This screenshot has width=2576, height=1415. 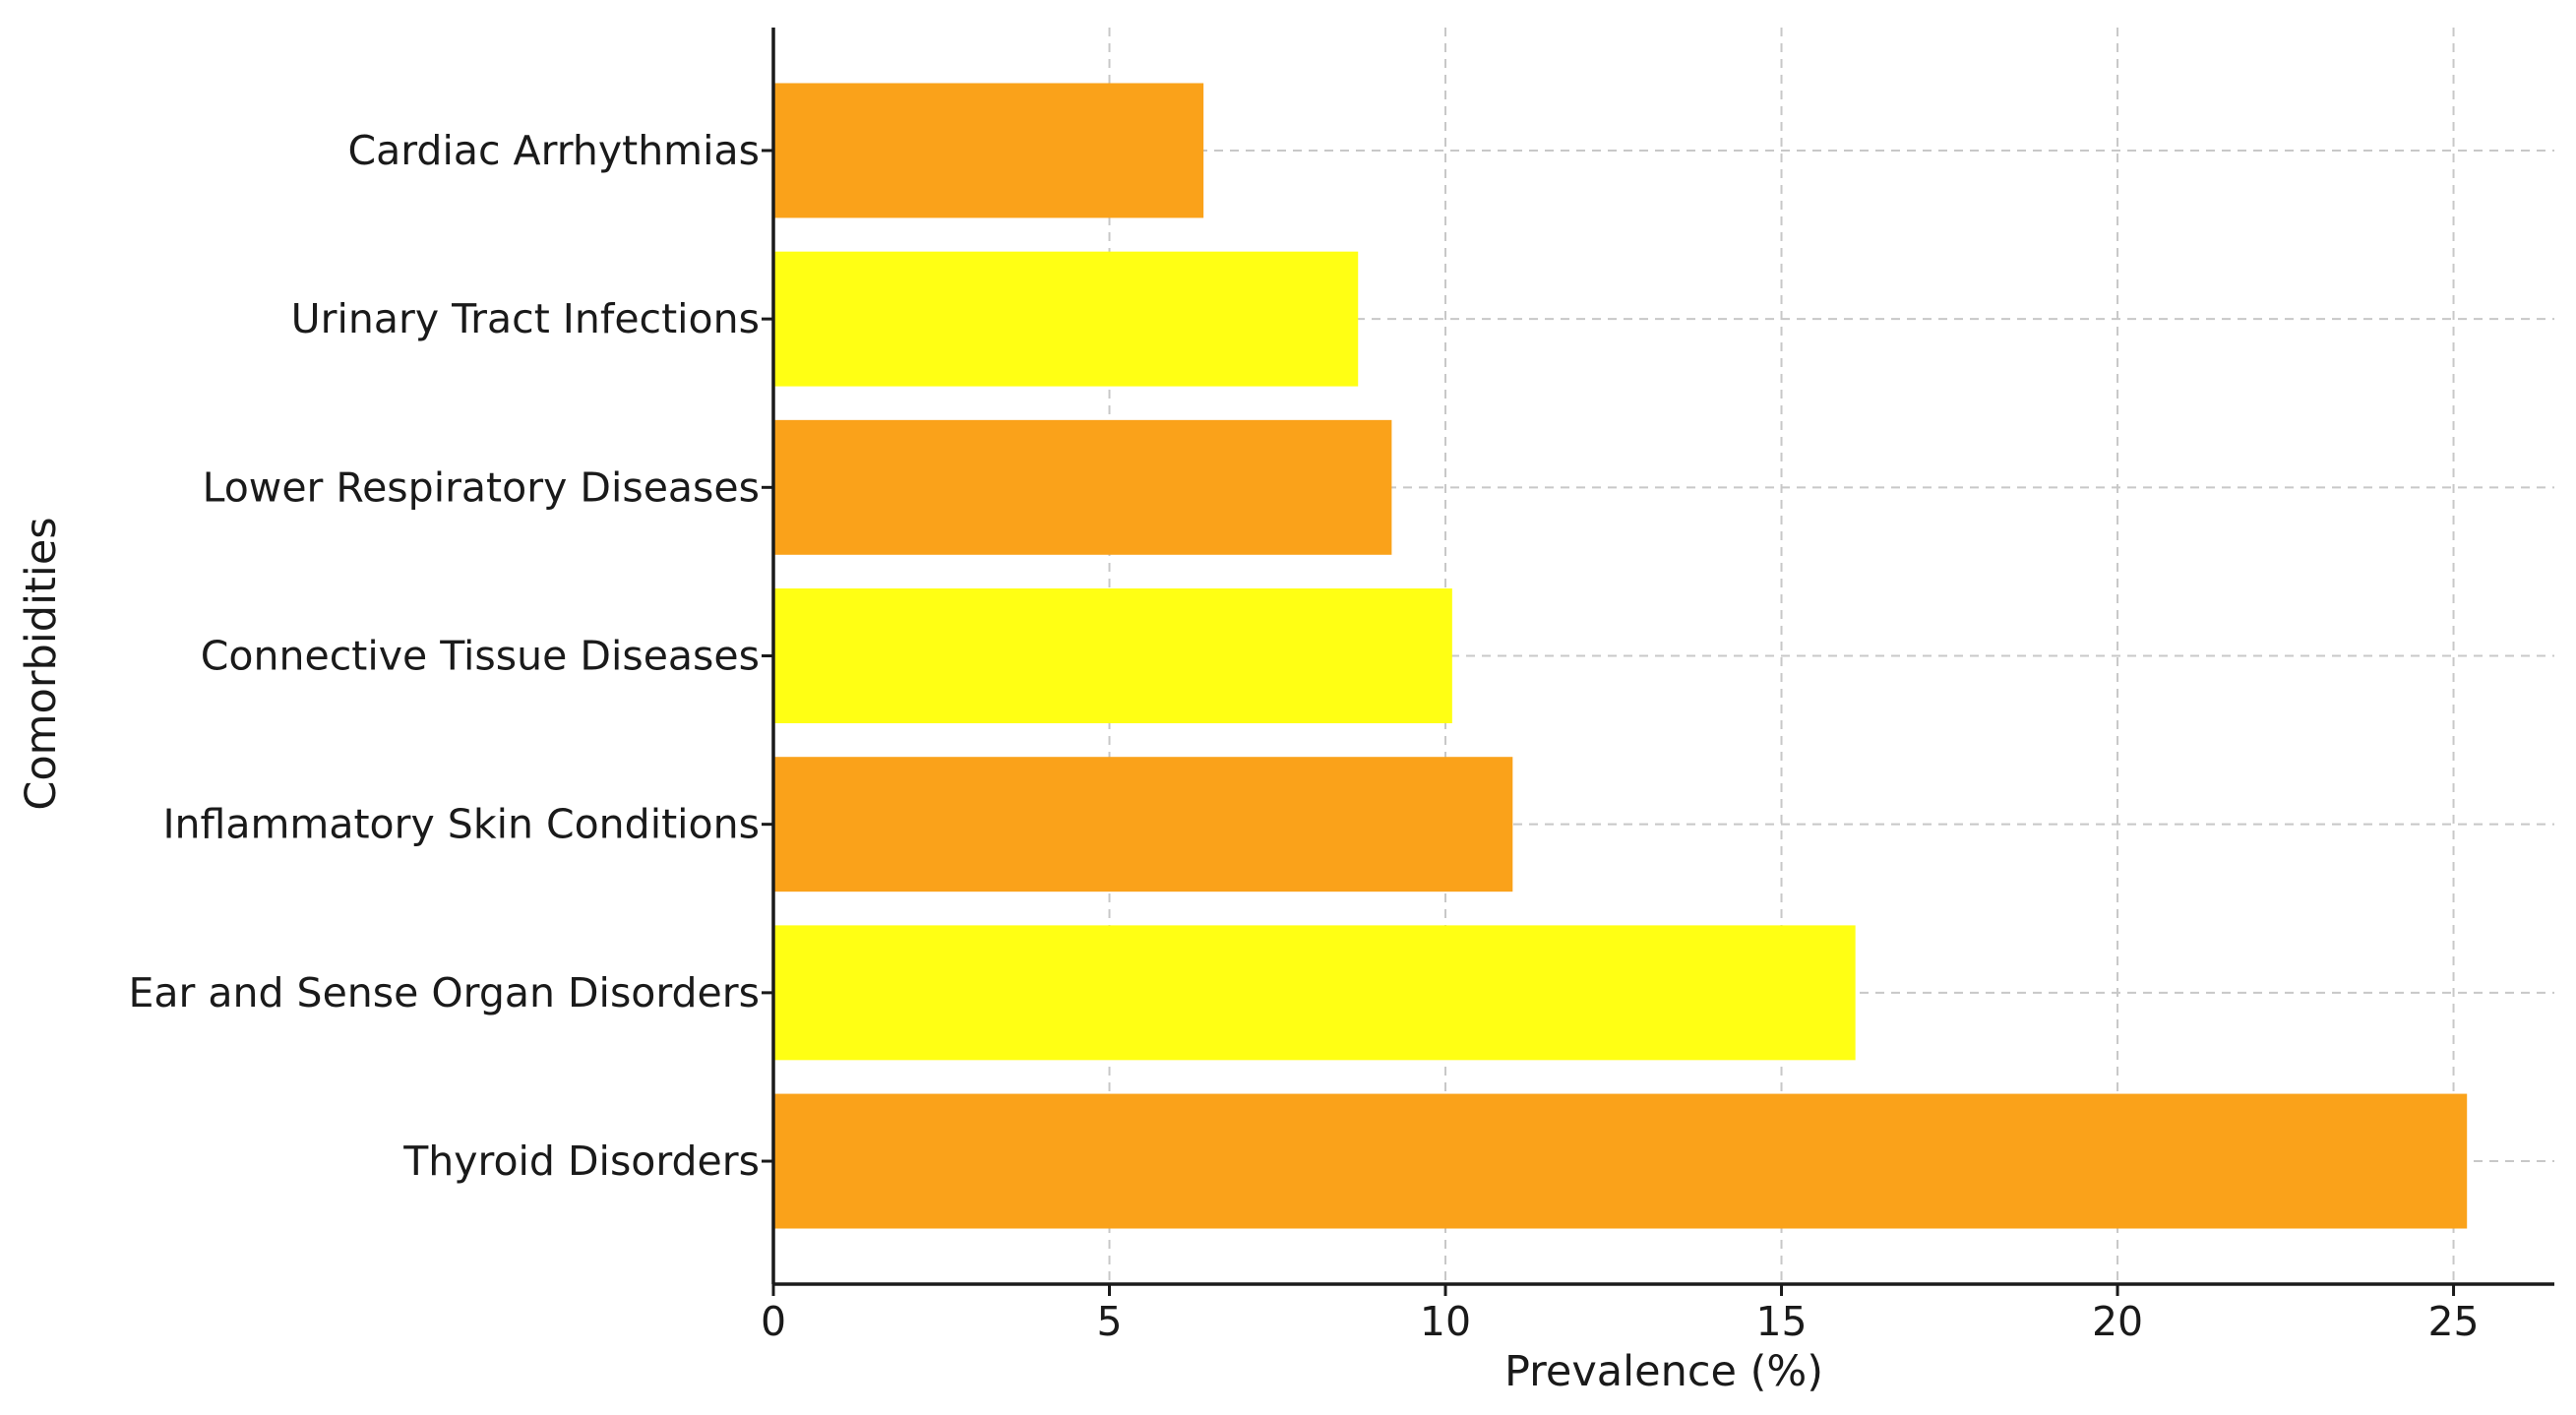 I want to click on x-tick-label: 10, so click(x=1446, y=1321).